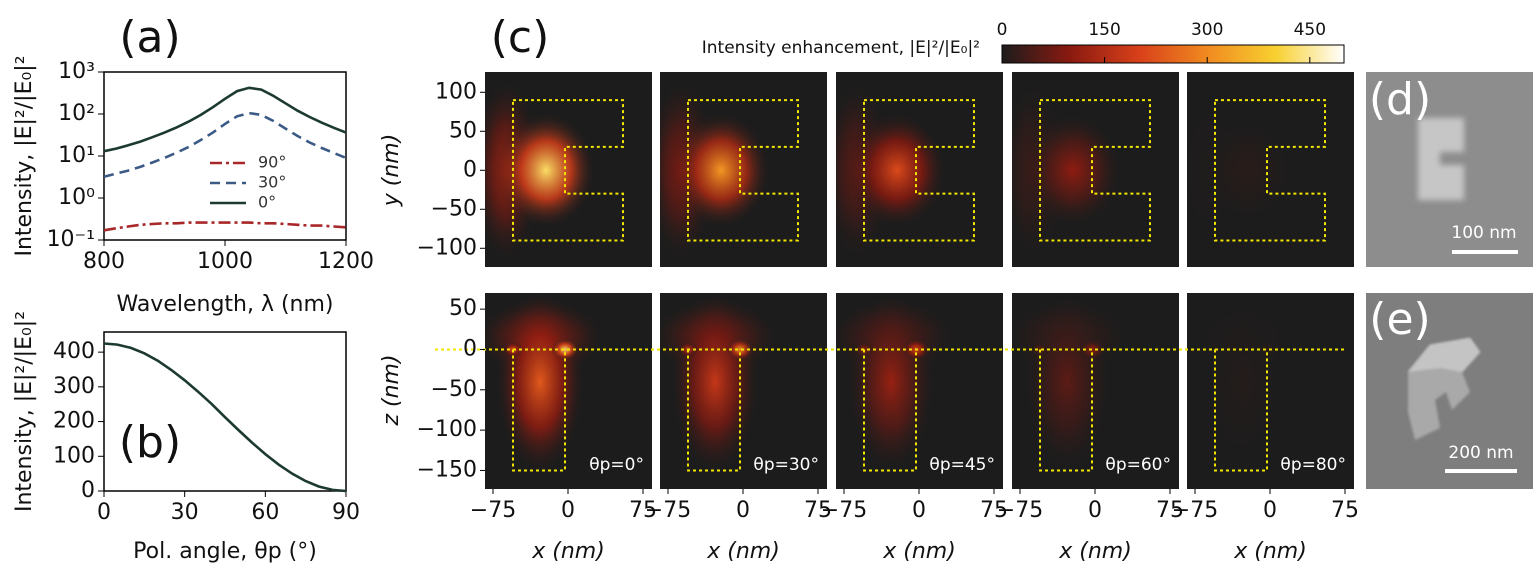 The width and height of the screenshot is (1533, 577). Describe the element at coordinates (265, 512) in the screenshot. I see `x-tick-label: 60` at that location.